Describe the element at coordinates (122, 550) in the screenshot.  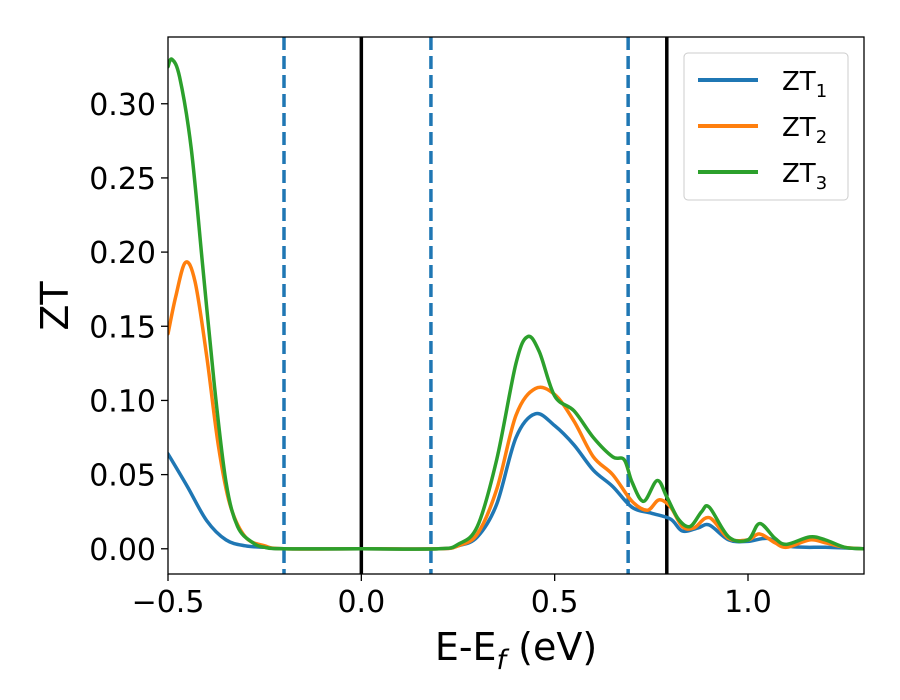
I see `y-tick-label: 0.00` at that location.